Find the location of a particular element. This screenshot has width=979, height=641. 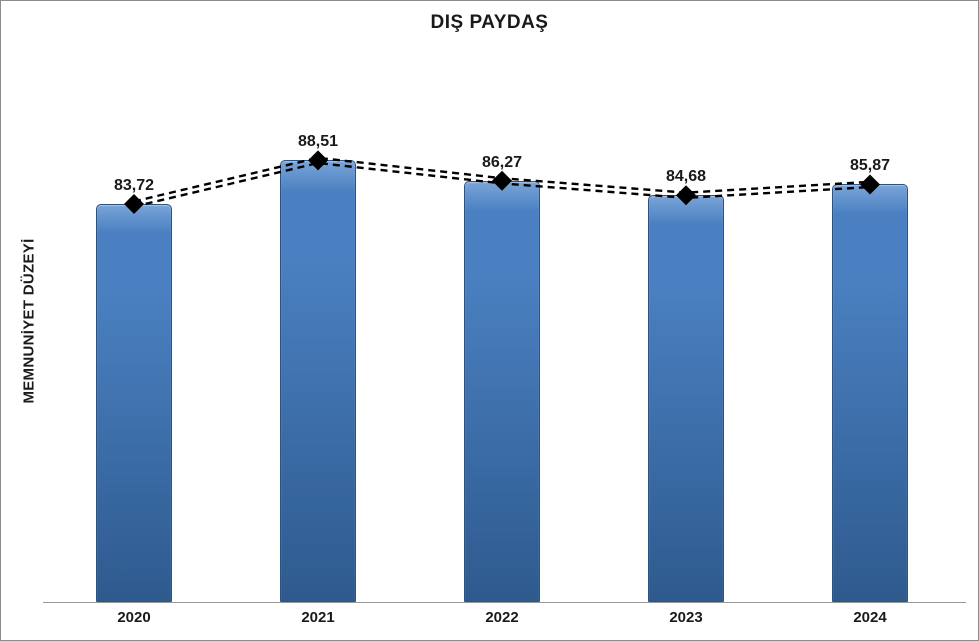

x-axis-label-2023: 2023 is located at coordinates (686, 617).